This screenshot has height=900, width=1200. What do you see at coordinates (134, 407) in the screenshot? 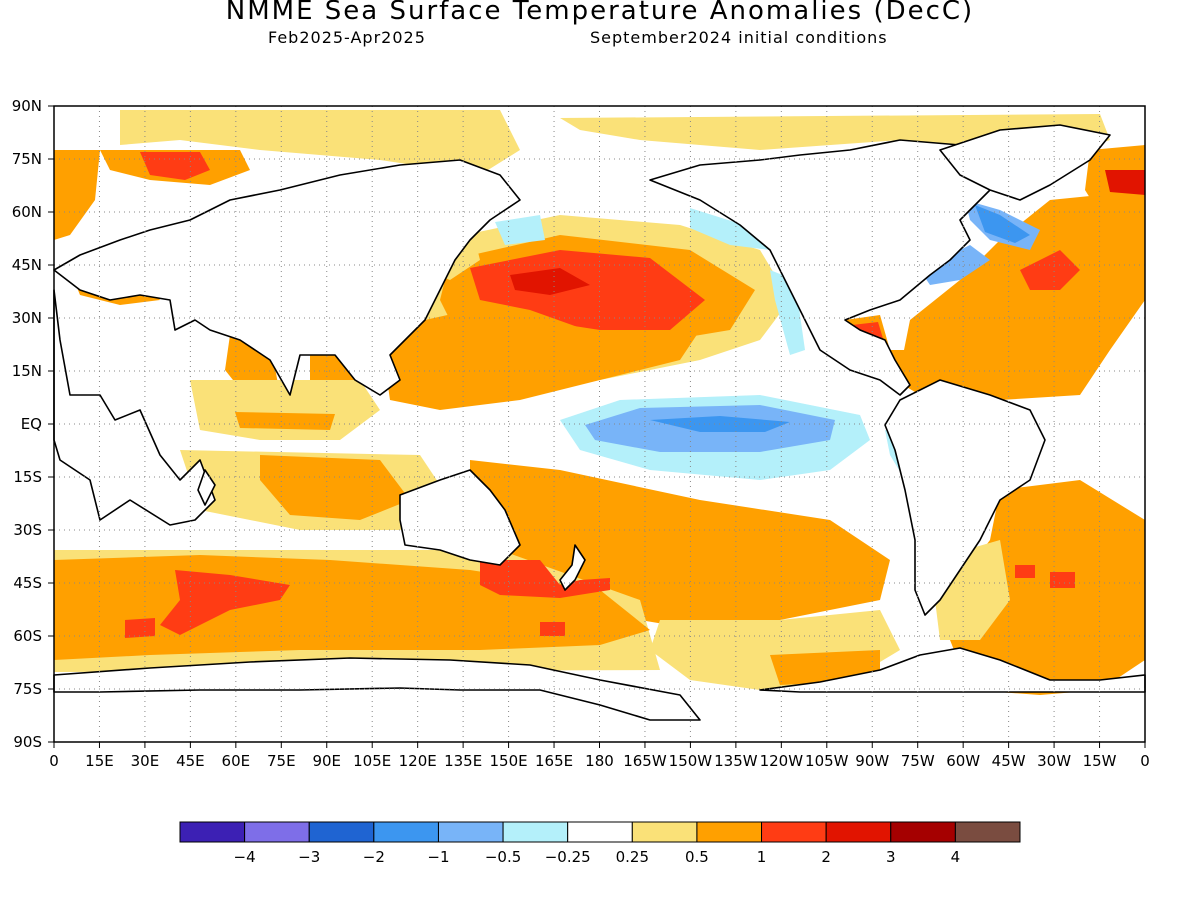
I see `africa-eurasia` at bounding box center [134, 407].